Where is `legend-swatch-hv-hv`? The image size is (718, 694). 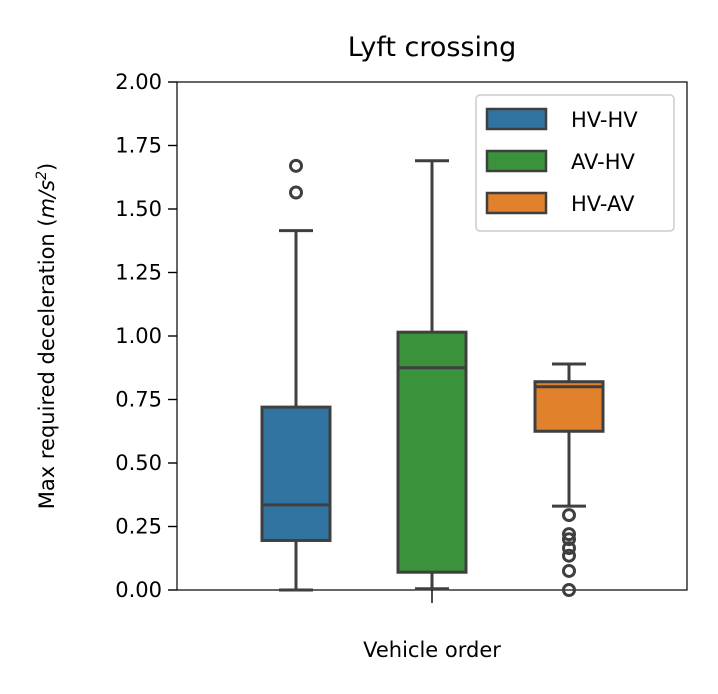
legend-swatch-hv-hv is located at coordinates (516, 119).